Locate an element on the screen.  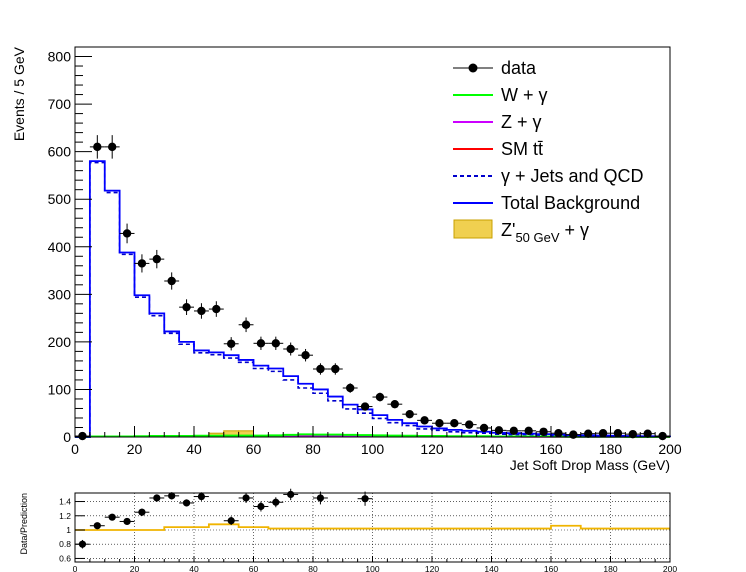
legend-label: SM tt̄ is located at coordinates (522, 149).